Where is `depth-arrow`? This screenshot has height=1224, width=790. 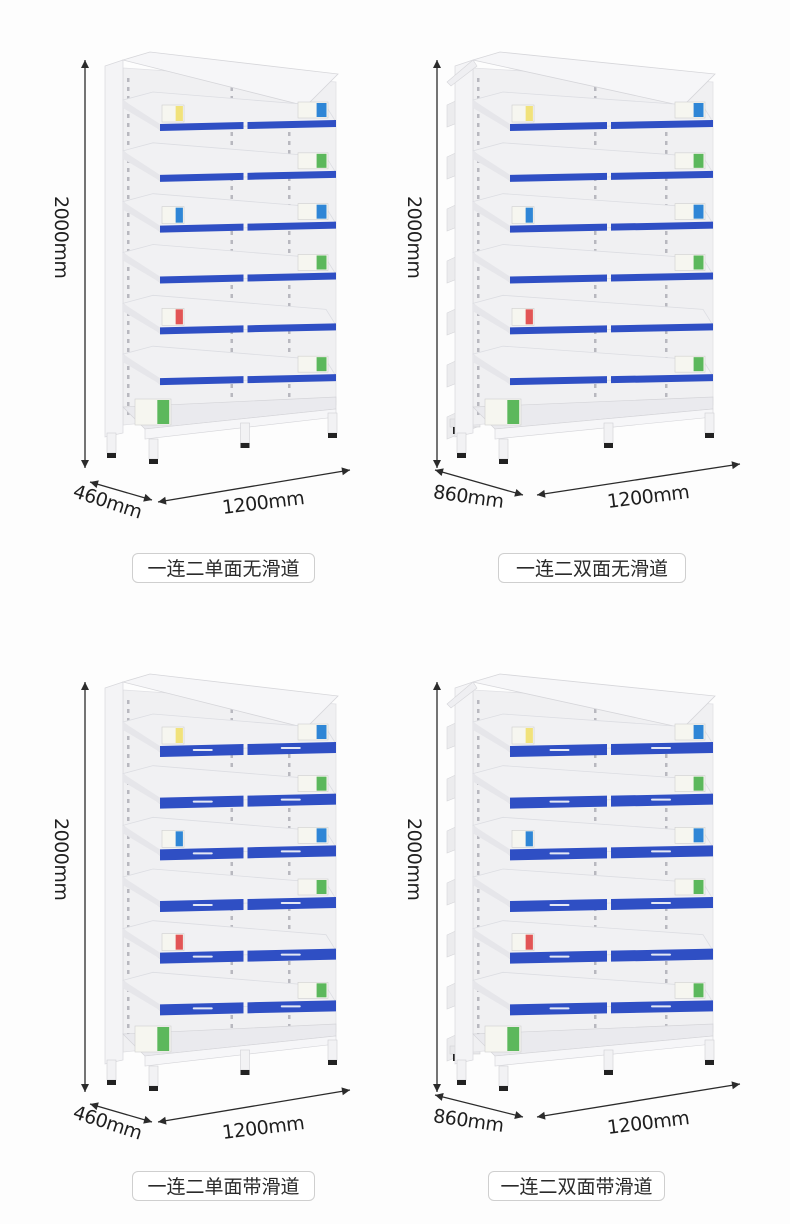
depth-arrow is located at coordinates (479, 482).